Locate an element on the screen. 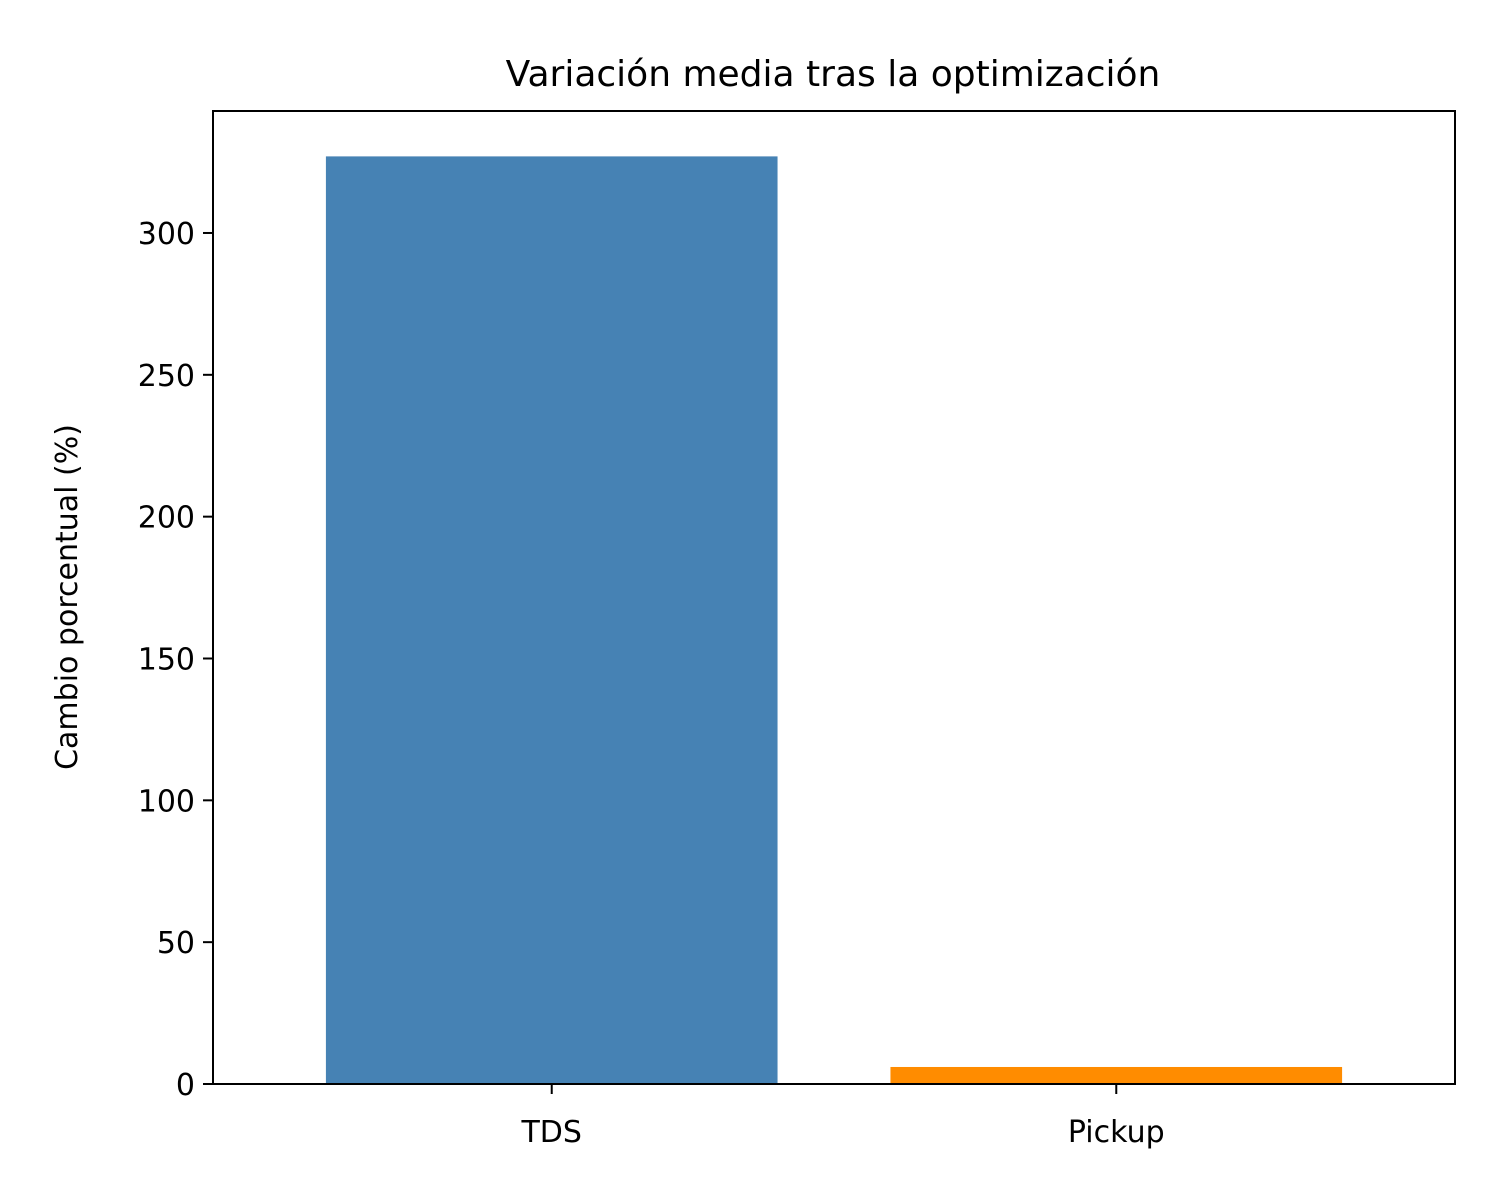 The image size is (1500, 1204). x-tick-label: Pickup is located at coordinates (1116, 1132).